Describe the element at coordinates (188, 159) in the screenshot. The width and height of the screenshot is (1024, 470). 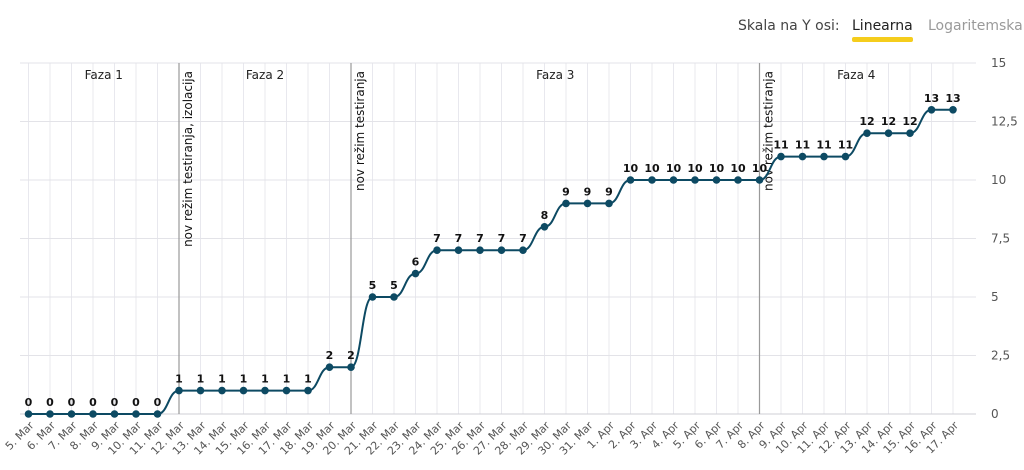
I see `annotation-label: nov režim testiranja, izolacija` at that location.